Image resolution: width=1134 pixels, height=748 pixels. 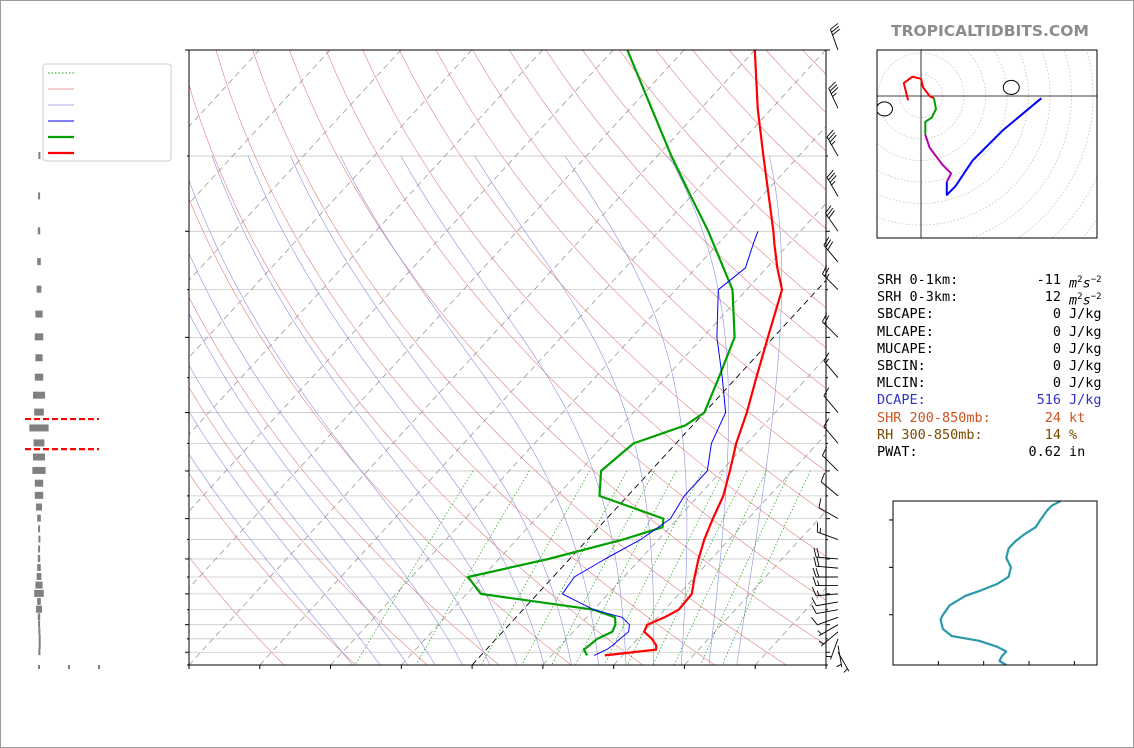 What do you see at coordinates (1085, 283) in the screenshot?
I see `parameter-unit: m2s−2` at bounding box center [1085, 283].